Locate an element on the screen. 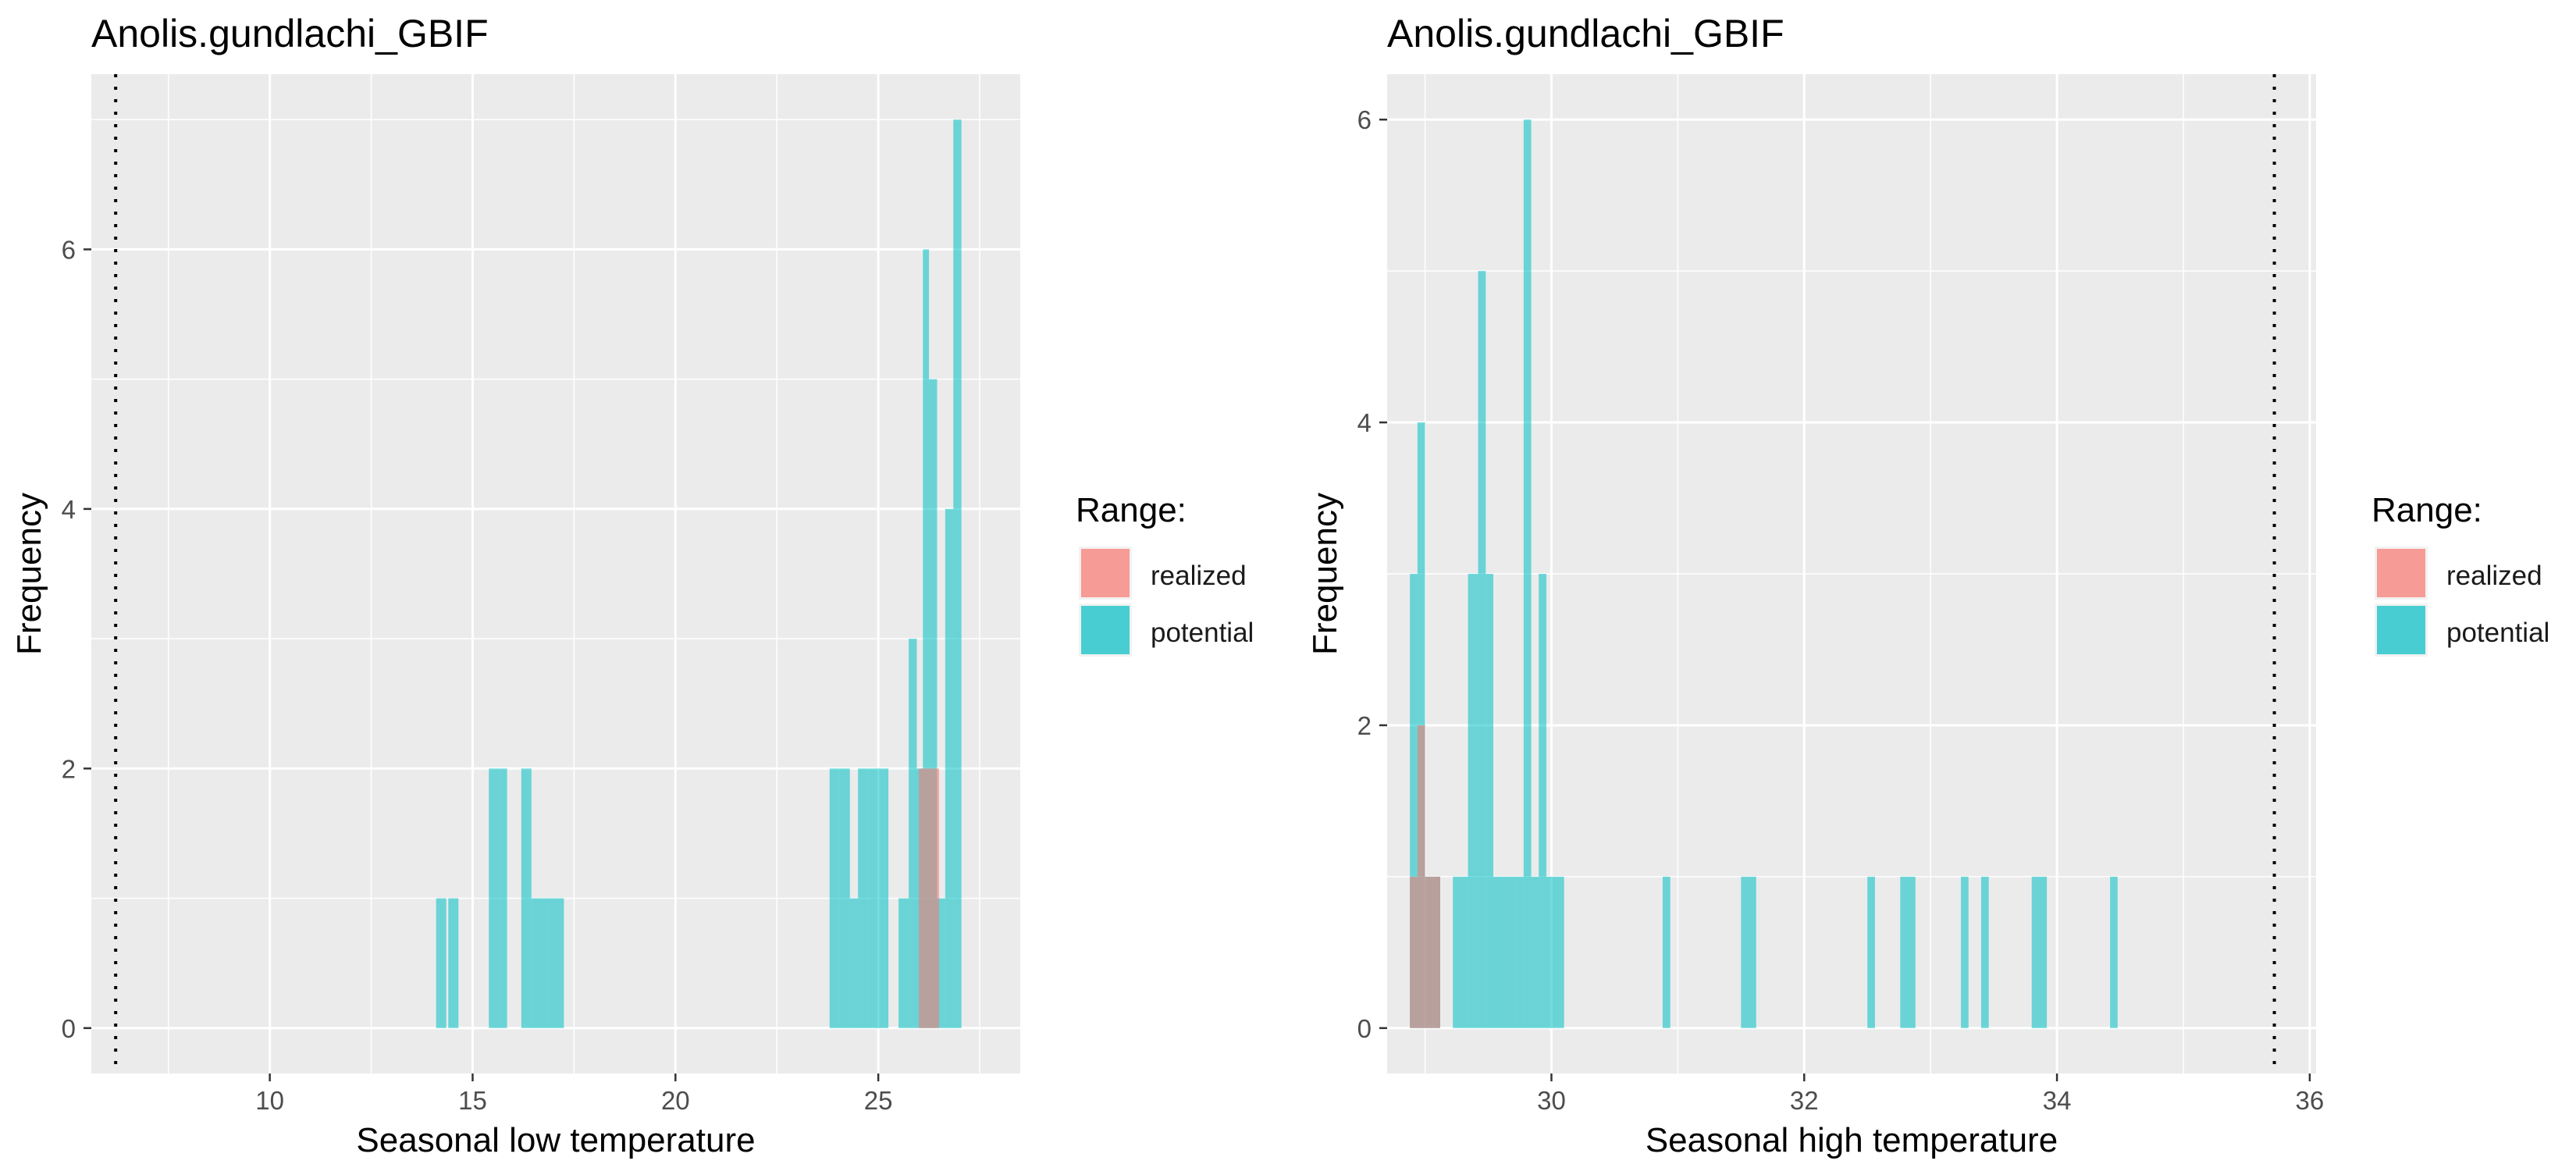  x-axis-ticks: 30 32 34 36 is located at coordinates (1930, 1094).